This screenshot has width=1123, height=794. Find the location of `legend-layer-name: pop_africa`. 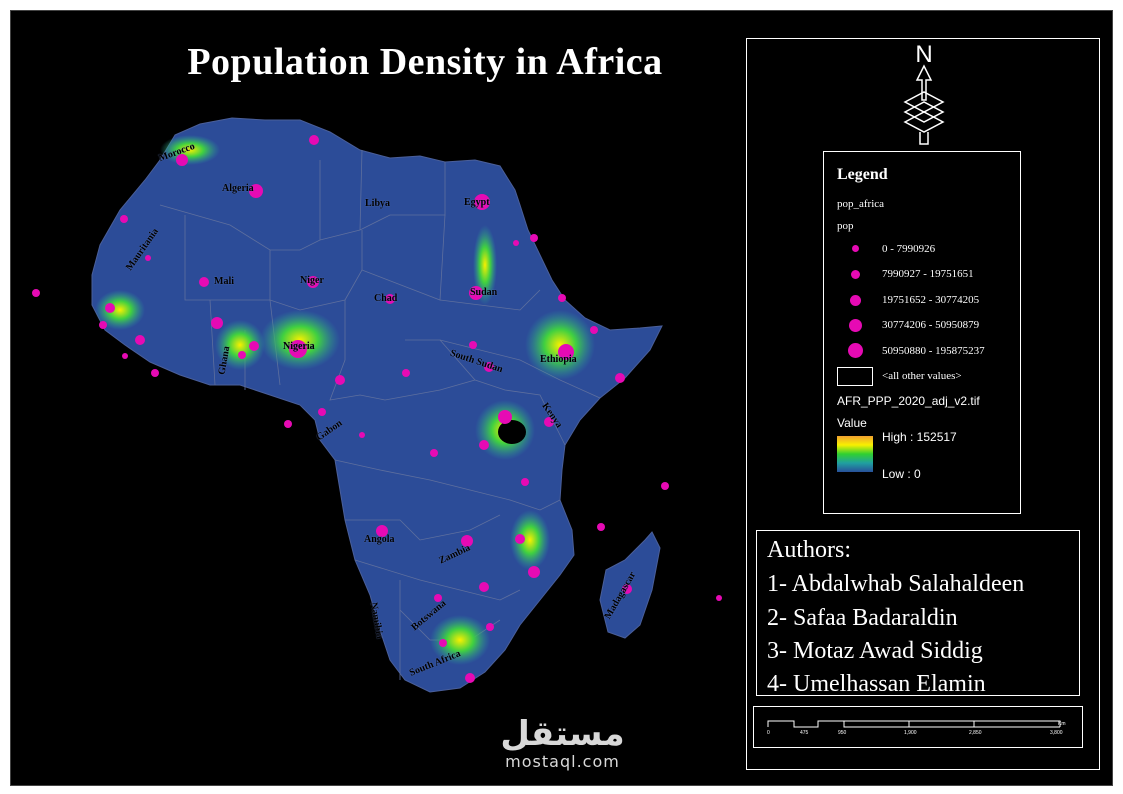

legend-layer-name: pop_africa is located at coordinates (861, 204).